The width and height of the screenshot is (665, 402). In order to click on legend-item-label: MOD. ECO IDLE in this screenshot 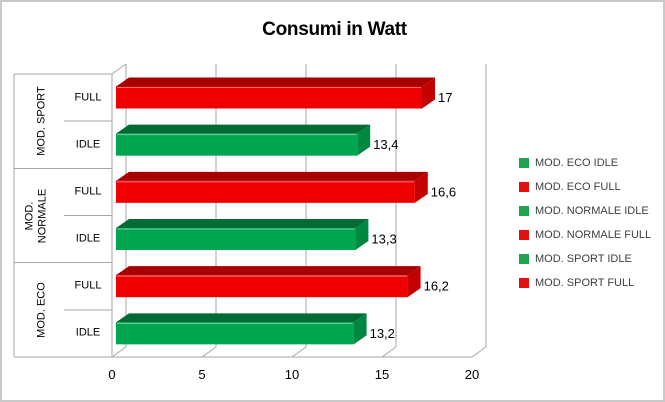, I will do `click(577, 163)`.